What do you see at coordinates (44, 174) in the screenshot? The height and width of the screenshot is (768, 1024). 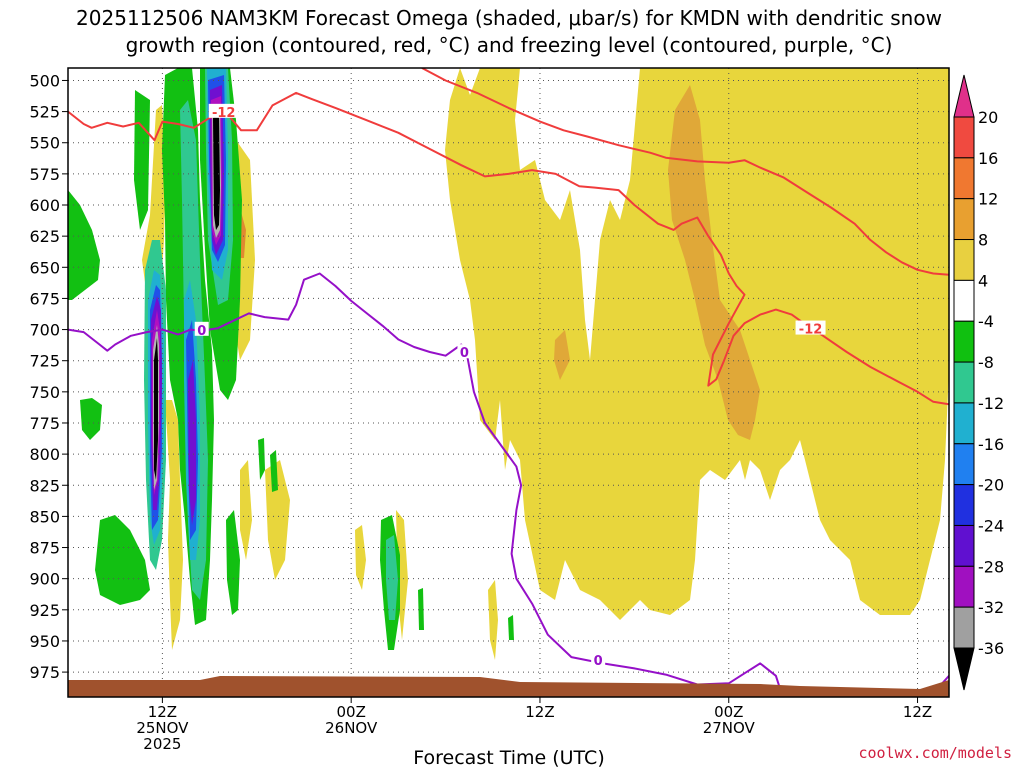 I see `y-tick-label: 575` at bounding box center [44, 174].